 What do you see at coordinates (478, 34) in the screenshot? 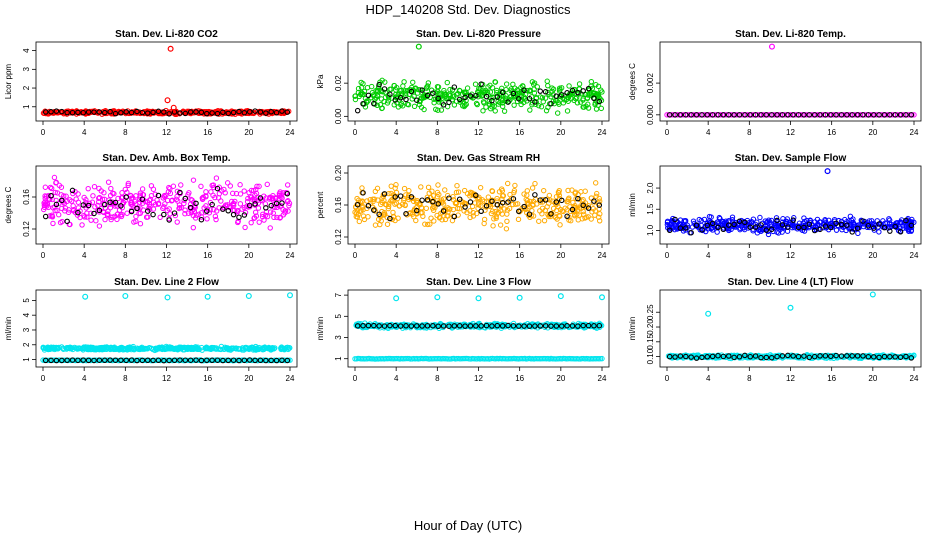
I see `panel-title: Stan. Dev. Li-820 Pressure` at bounding box center [478, 34].